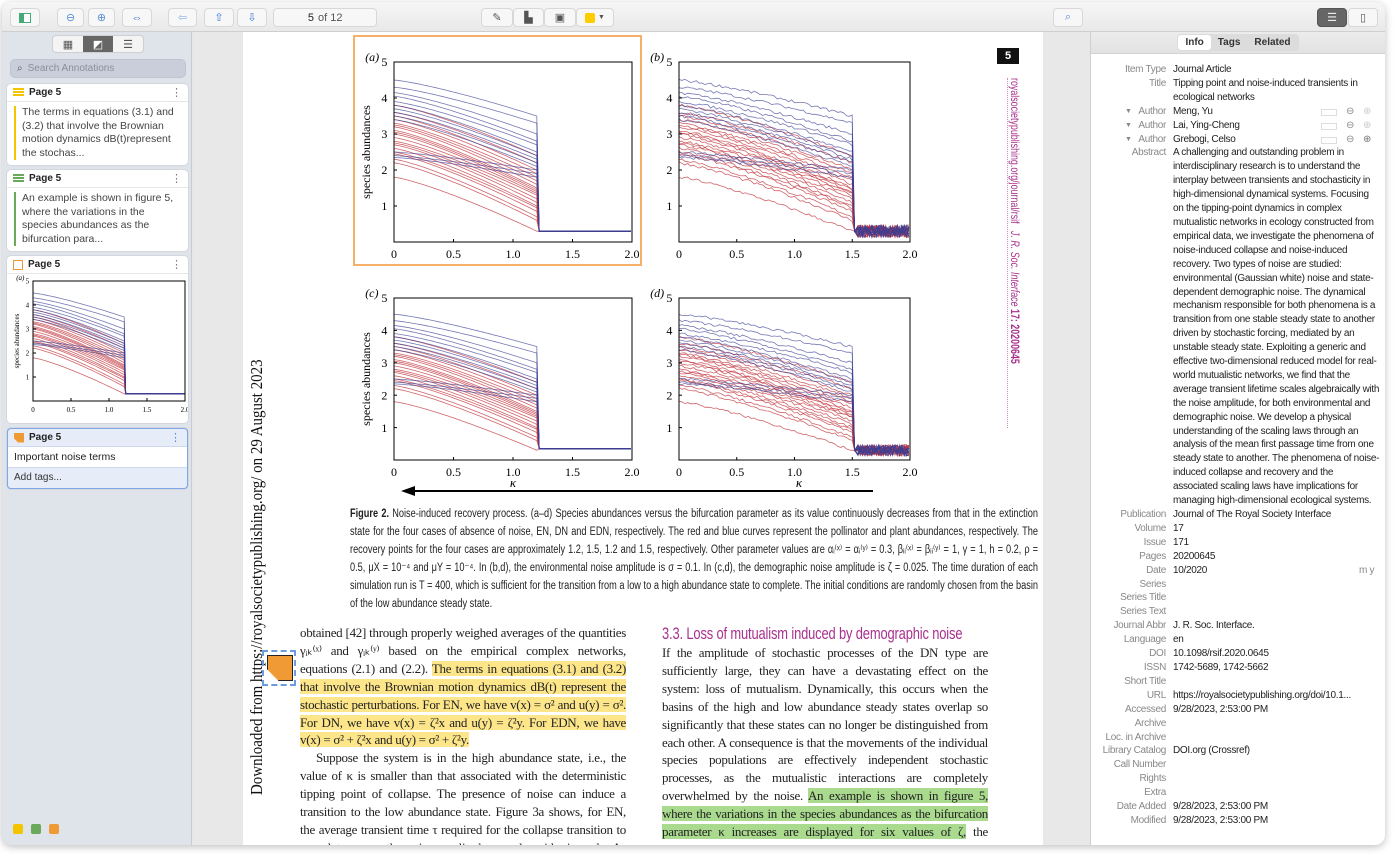 This screenshot has width=1400, height=854. Describe the element at coordinates (1157, 654) in the screenshot. I see `field-label: DOI` at that location.